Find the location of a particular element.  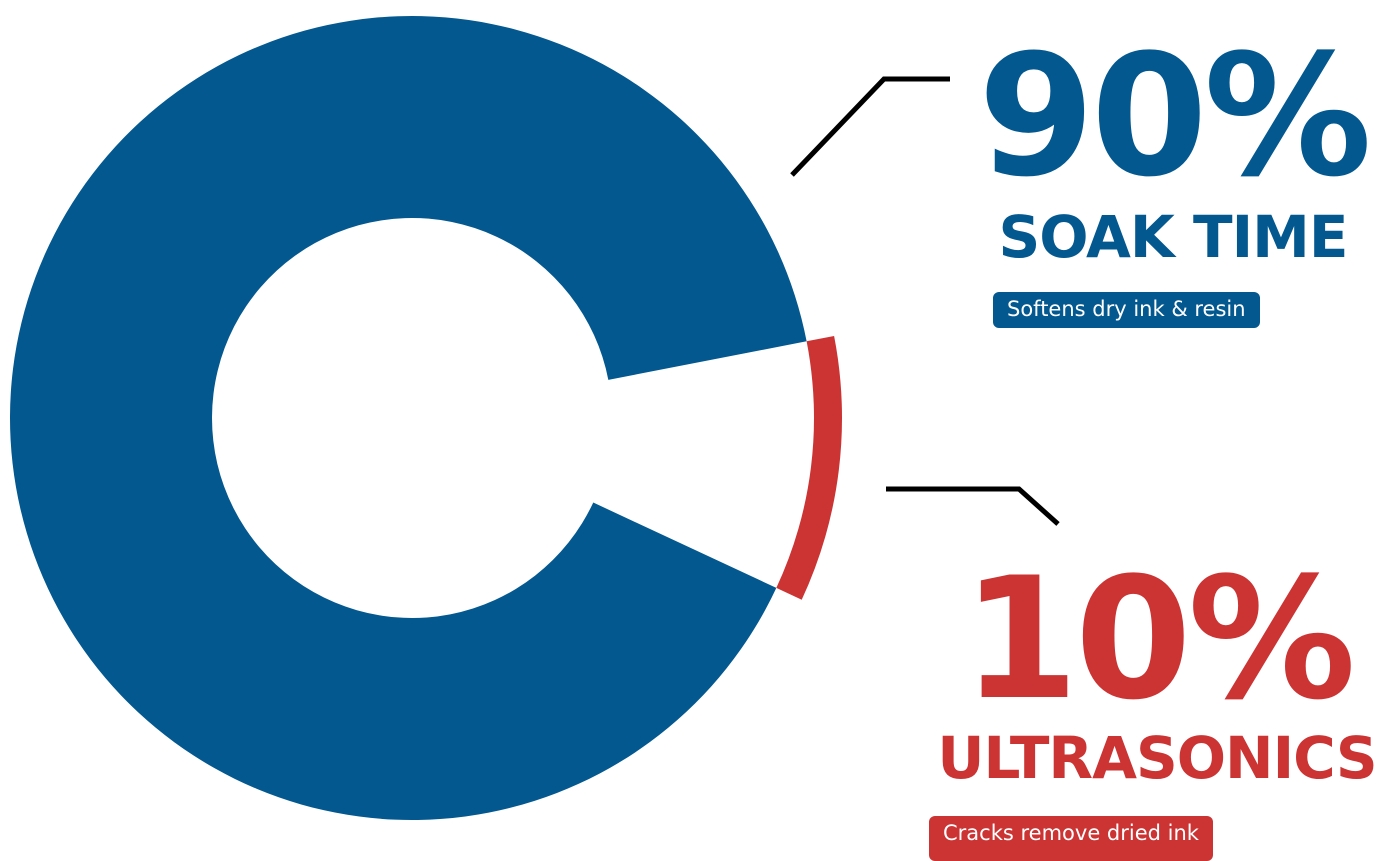

ultrasonics-label: ULTRASONICS is located at coordinates (1157, 758).